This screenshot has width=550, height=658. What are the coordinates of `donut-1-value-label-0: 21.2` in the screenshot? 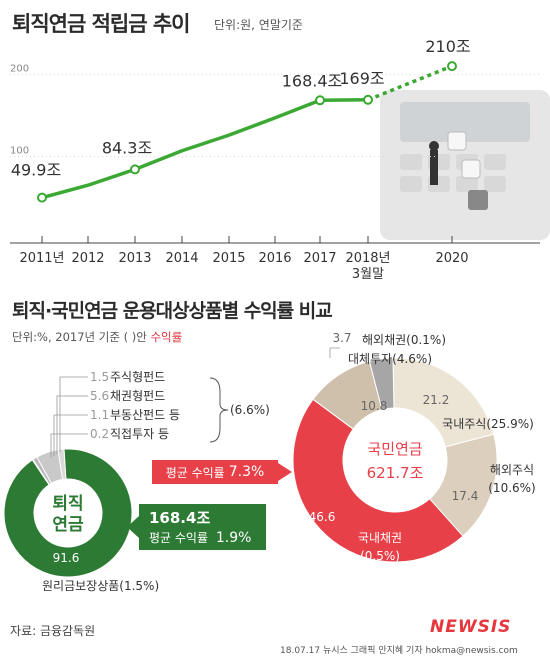 It's located at (436, 400).